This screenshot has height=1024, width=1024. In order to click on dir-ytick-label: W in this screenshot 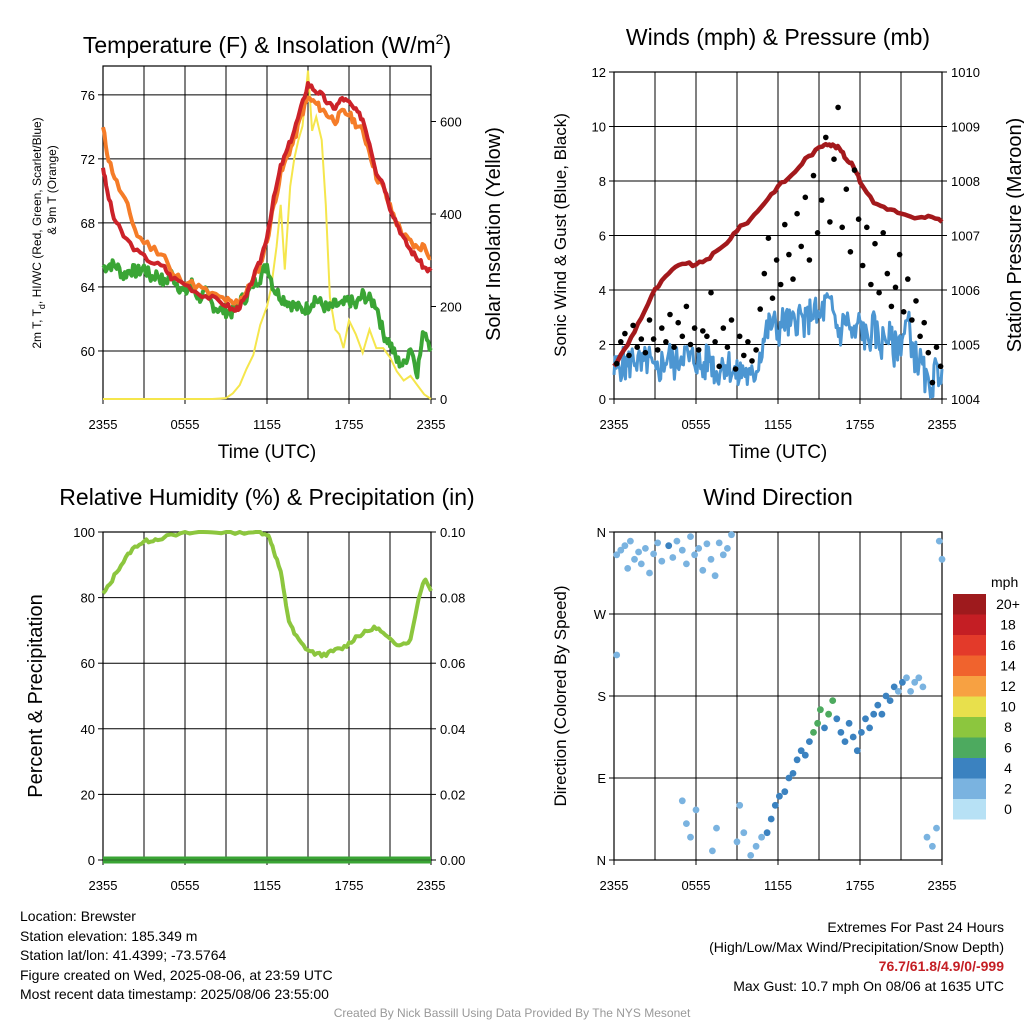, I will do `click(600, 614)`.